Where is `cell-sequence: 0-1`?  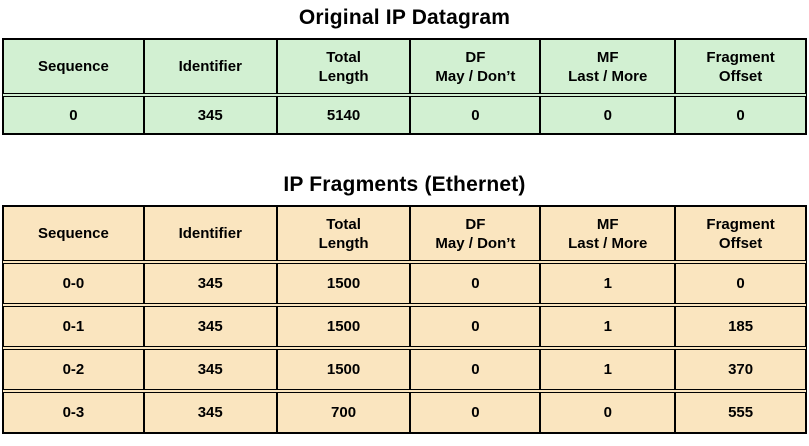 cell-sequence: 0-1 is located at coordinates (73, 326).